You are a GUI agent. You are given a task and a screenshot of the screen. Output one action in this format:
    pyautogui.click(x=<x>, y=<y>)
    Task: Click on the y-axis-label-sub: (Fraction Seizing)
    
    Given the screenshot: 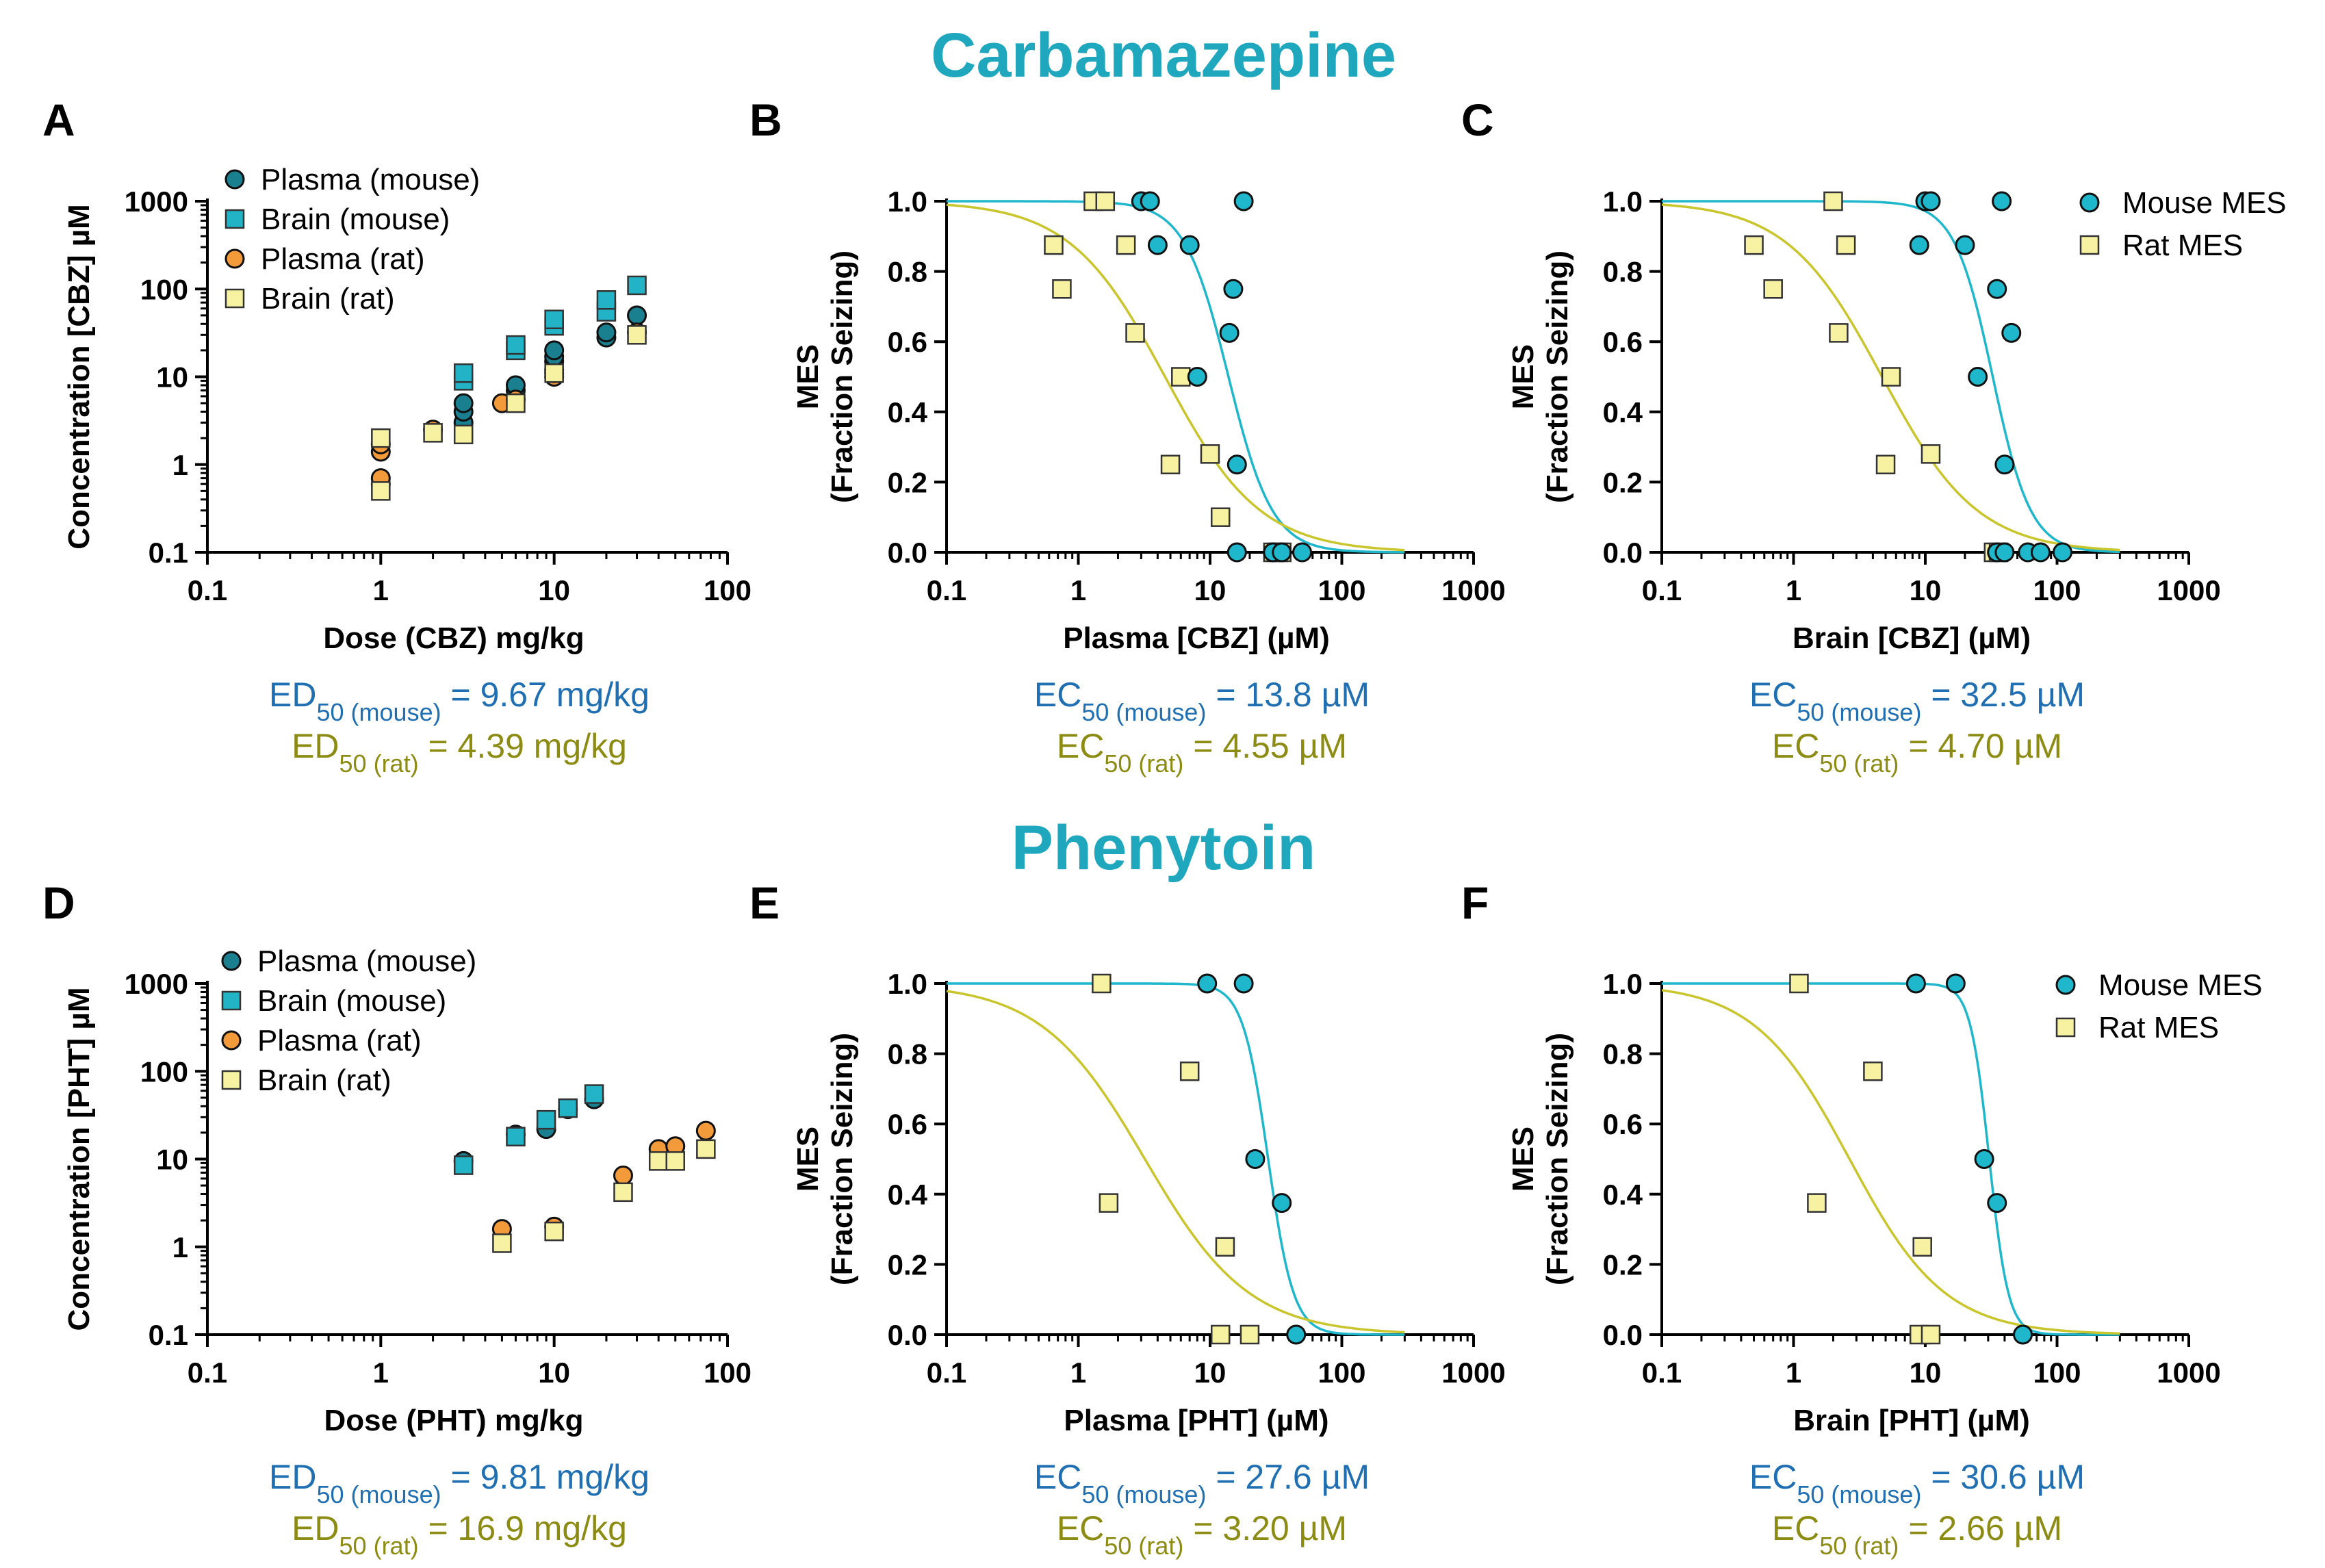 What is the action you would take?
    pyautogui.click(x=1558, y=1159)
    